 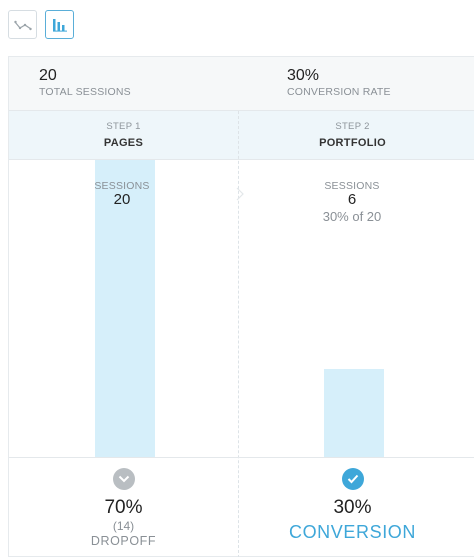 I want to click on step-number: STEP 2, so click(x=352, y=126).